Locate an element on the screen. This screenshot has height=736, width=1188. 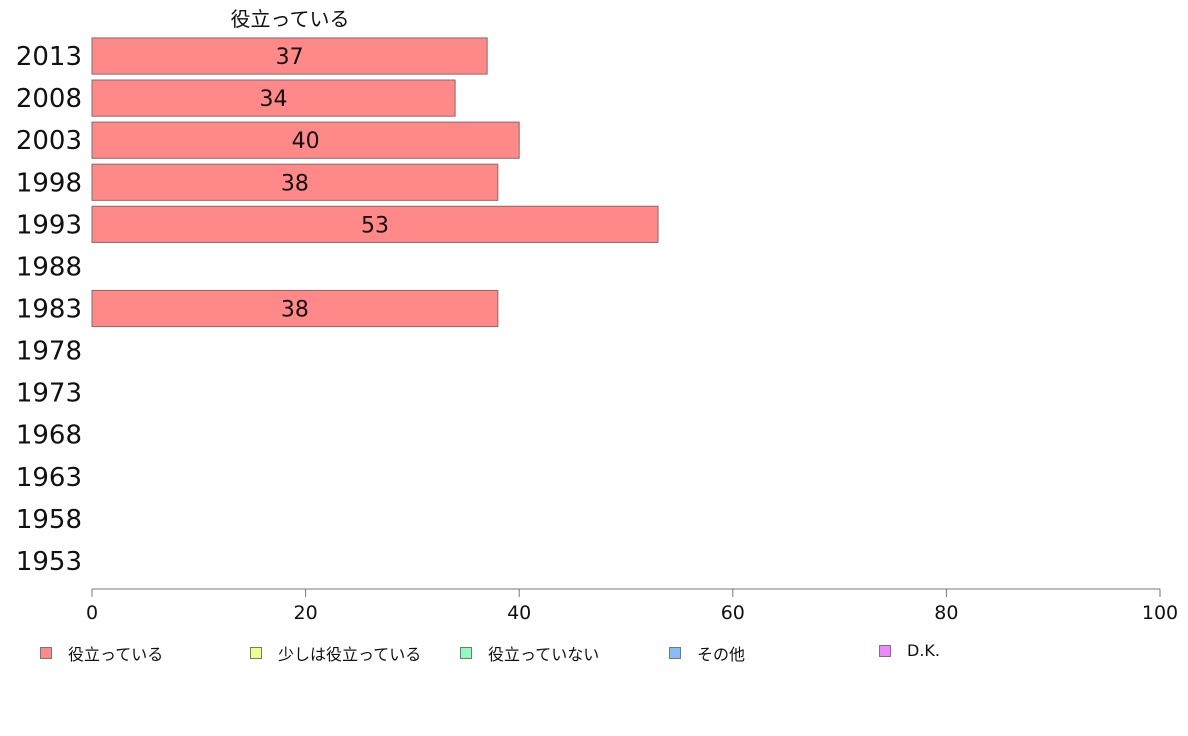
bar-1983 is located at coordinates (295, 308).